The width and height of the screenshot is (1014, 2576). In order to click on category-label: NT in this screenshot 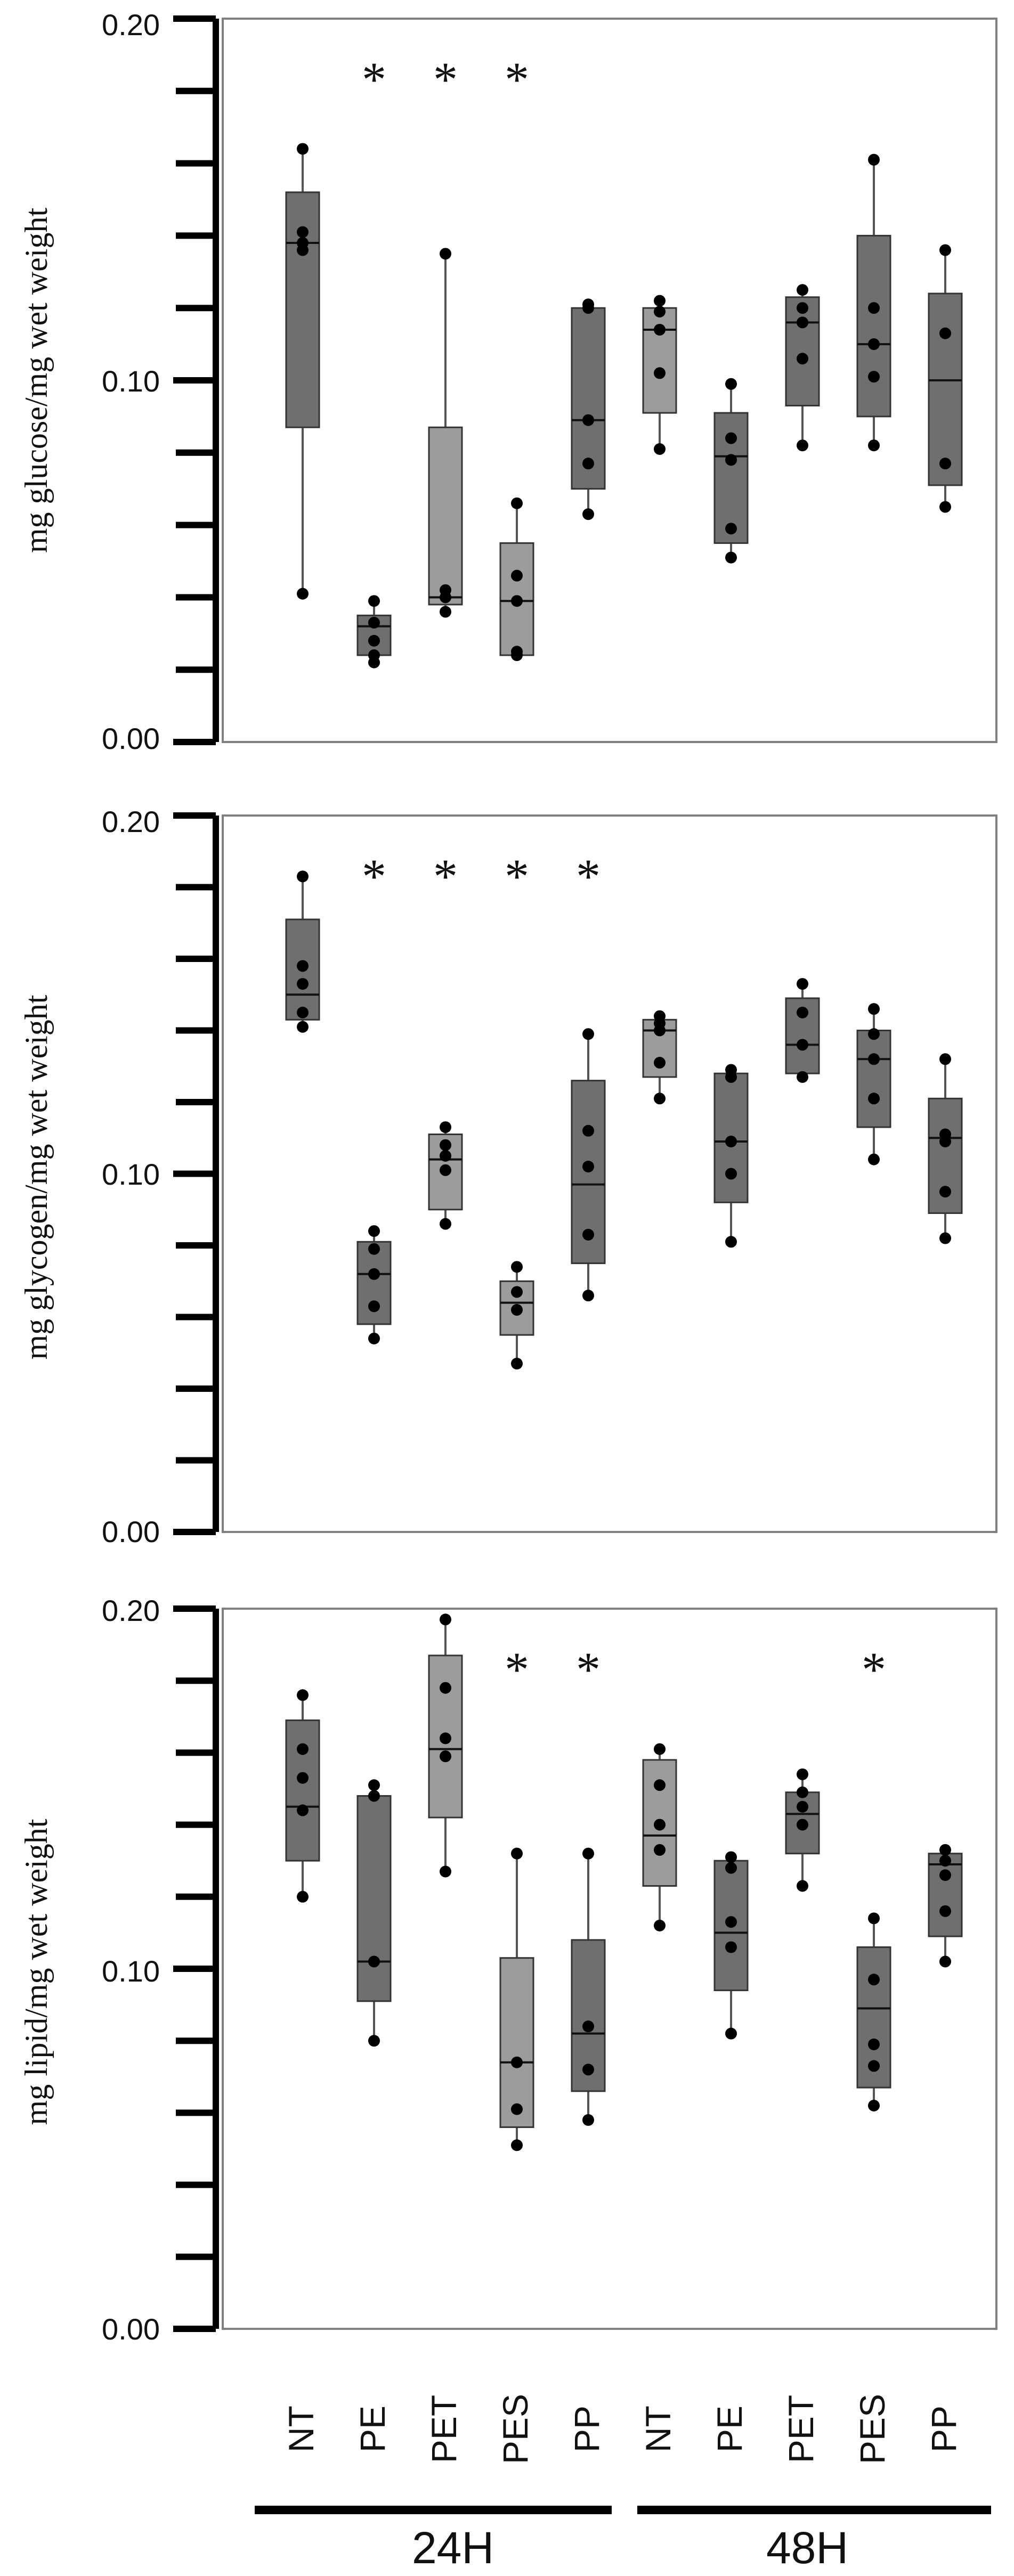, I will do `click(301, 2429)`.